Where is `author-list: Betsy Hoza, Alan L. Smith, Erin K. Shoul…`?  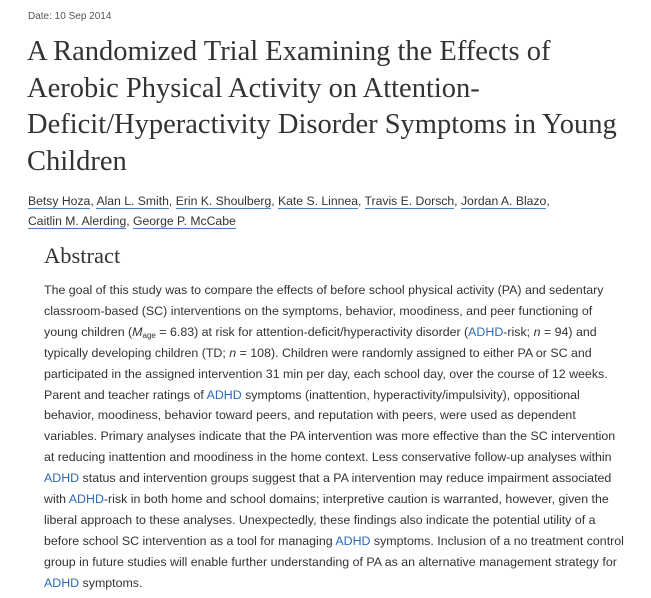
author-list: Betsy Hoza, Alan L. Smith, Erin K. Shoul… is located at coordinates (328, 211).